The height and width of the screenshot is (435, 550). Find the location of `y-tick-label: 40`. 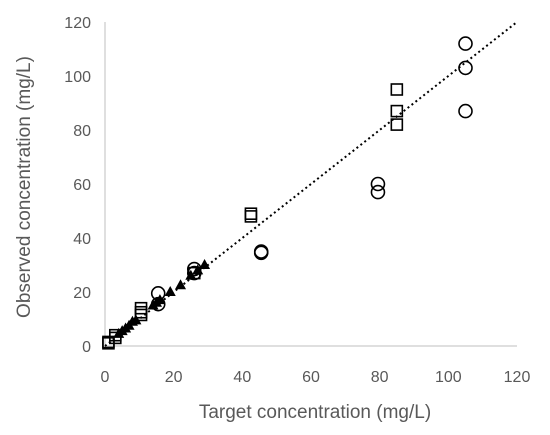

y-tick-label: 40 is located at coordinates (82, 239).